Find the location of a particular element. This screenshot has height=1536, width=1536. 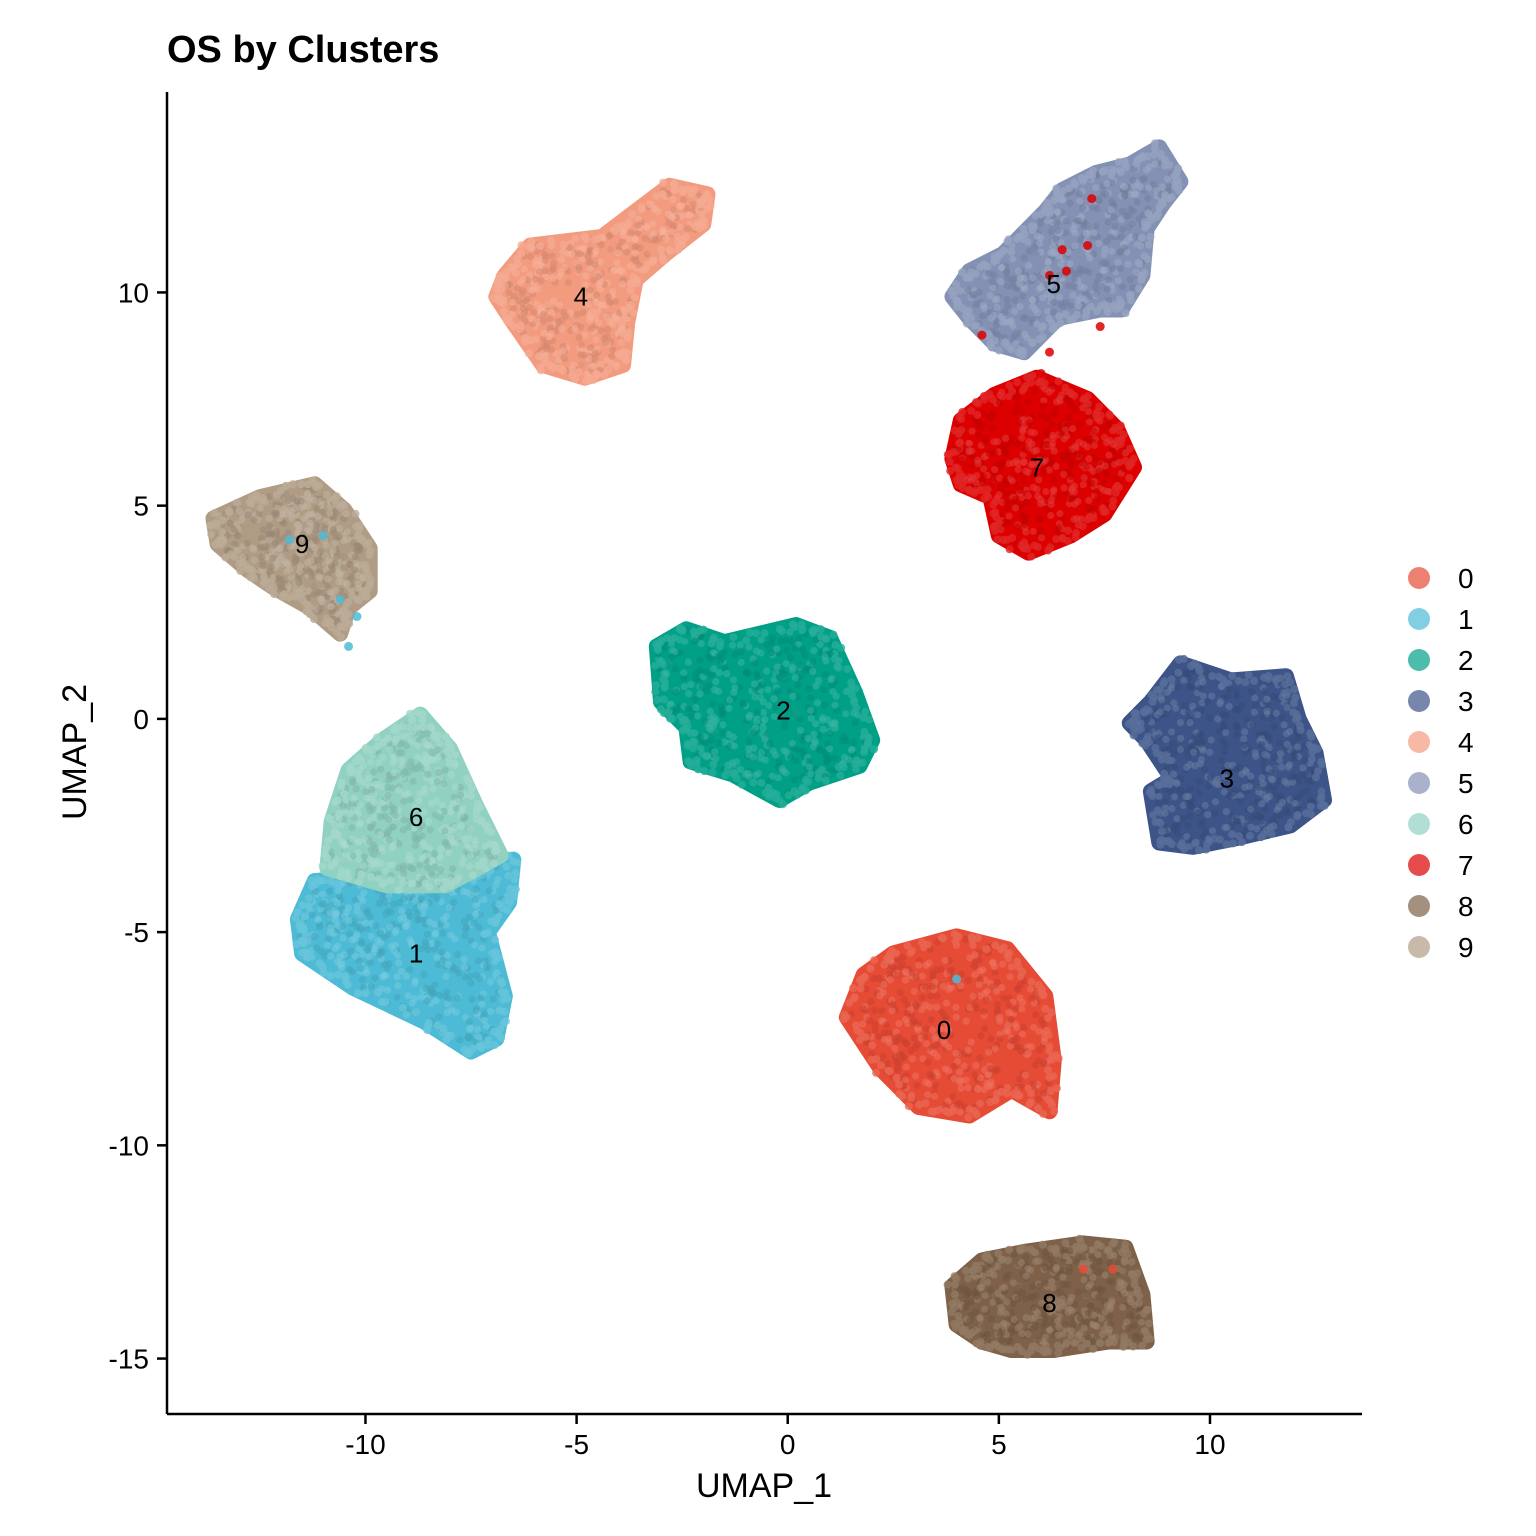

cluster-9-points is located at coordinates (291, 563).